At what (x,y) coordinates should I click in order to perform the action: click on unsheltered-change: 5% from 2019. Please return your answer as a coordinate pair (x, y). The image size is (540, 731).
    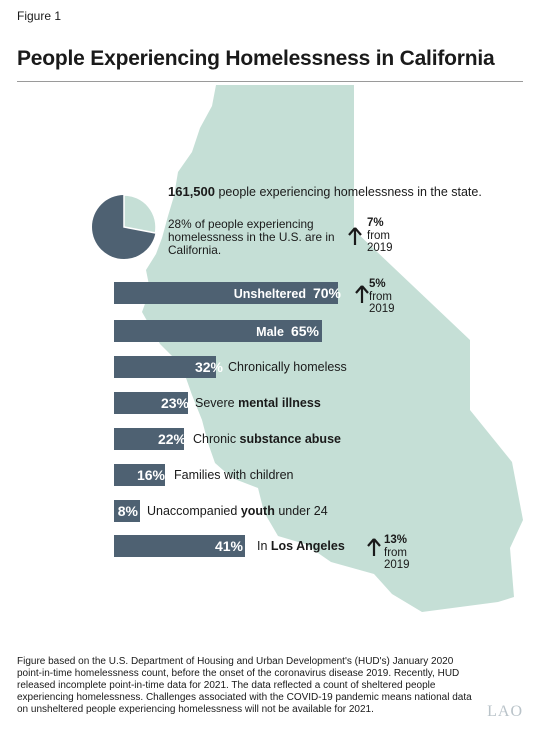
    Looking at the image, I should click on (382, 297).